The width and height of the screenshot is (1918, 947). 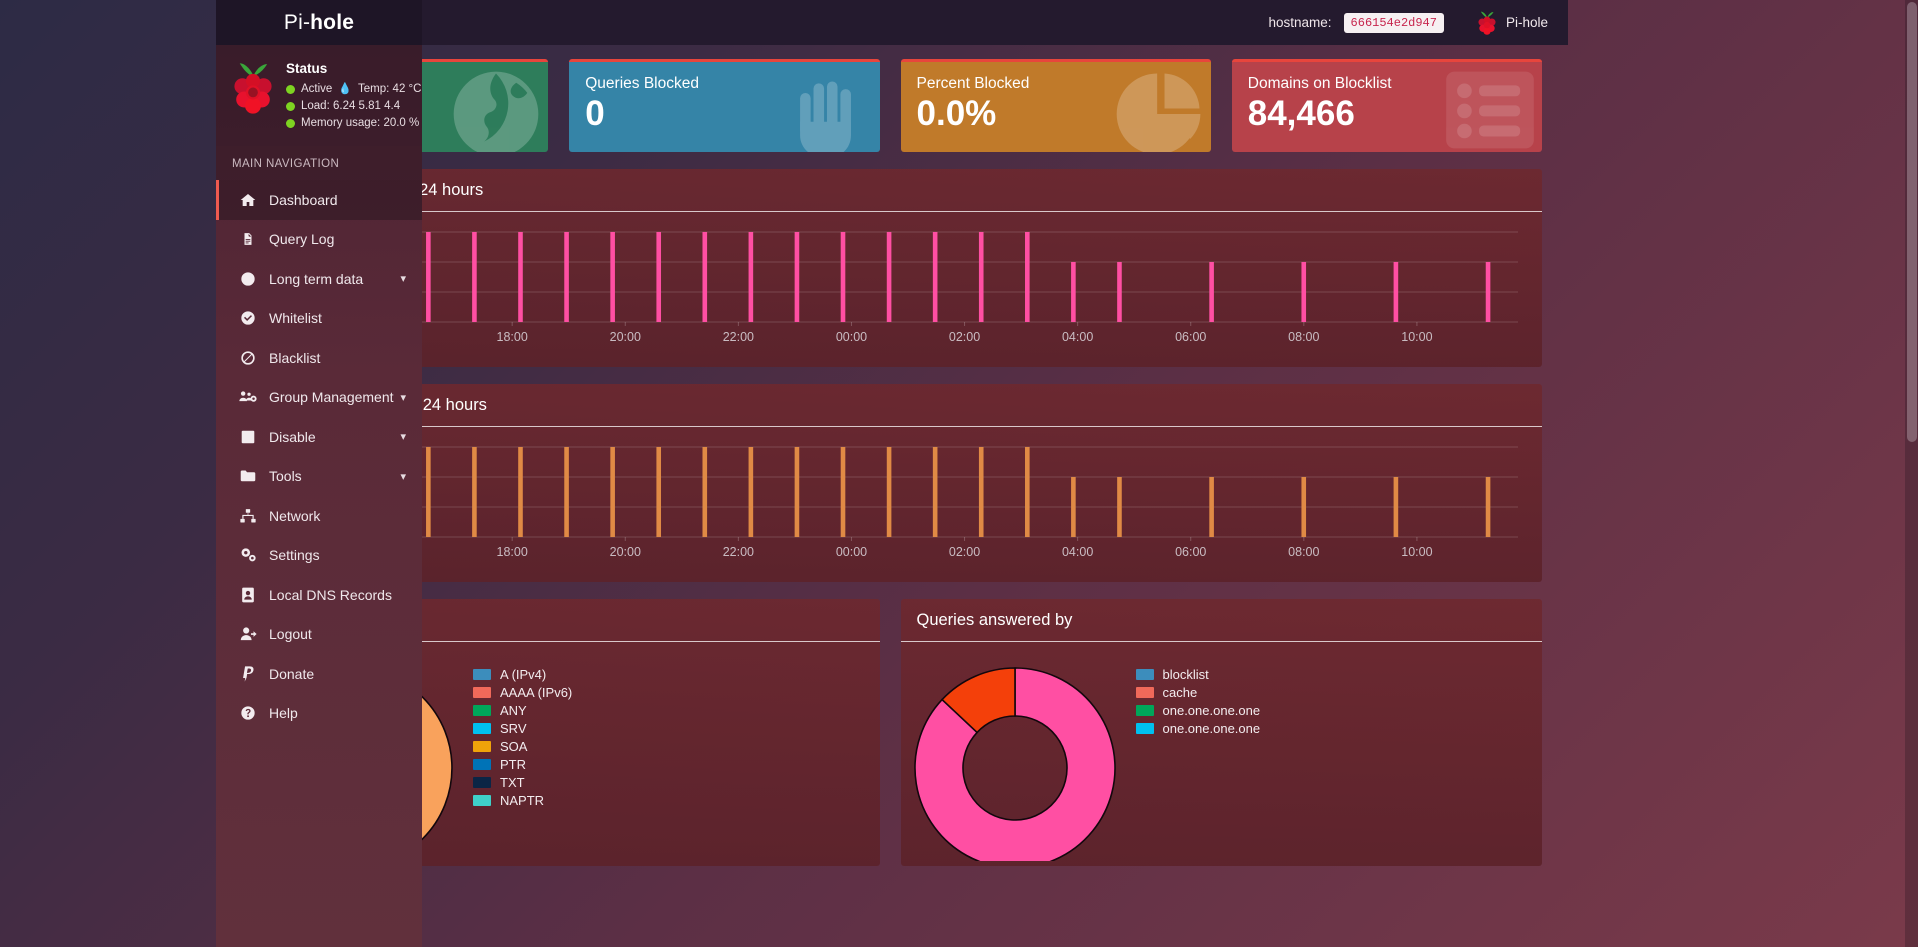 I want to click on sitemap-icon, so click(x=248, y=516).